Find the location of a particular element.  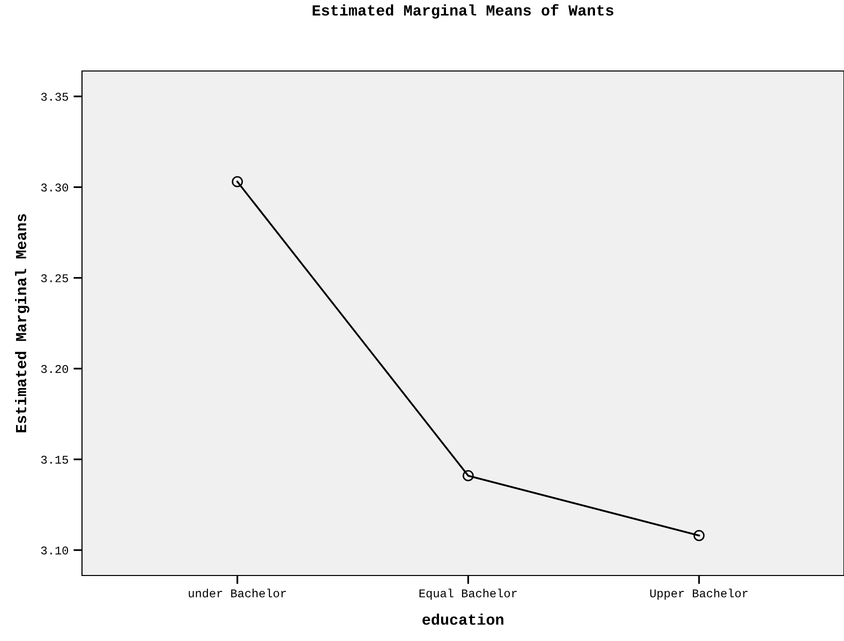

y-tick-label: 3.15 is located at coordinates (54, 460).